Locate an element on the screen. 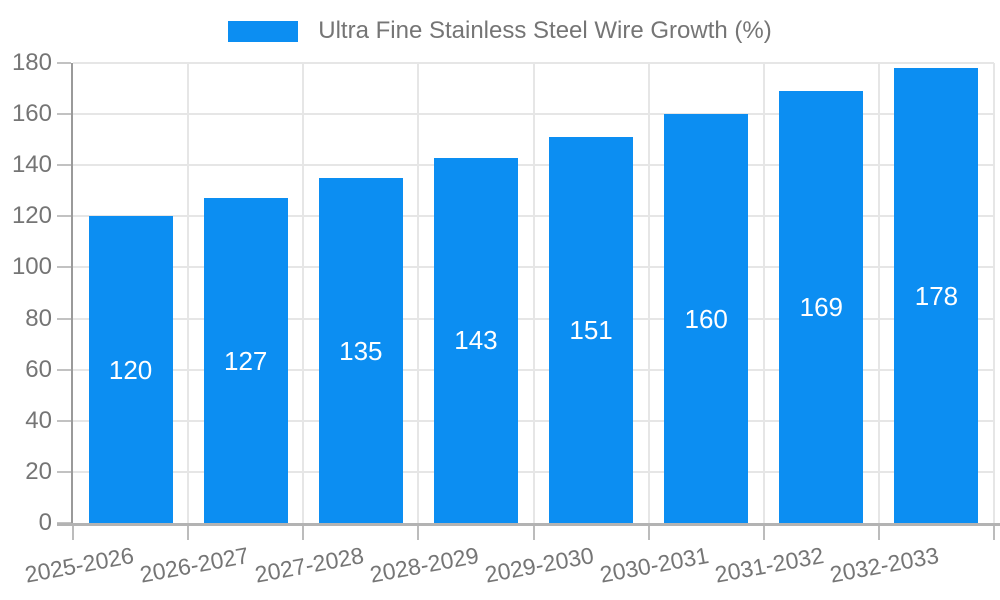 The width and height of the screenshot is (1000, 600). x-axis-line is located at coordinates (528, 524).